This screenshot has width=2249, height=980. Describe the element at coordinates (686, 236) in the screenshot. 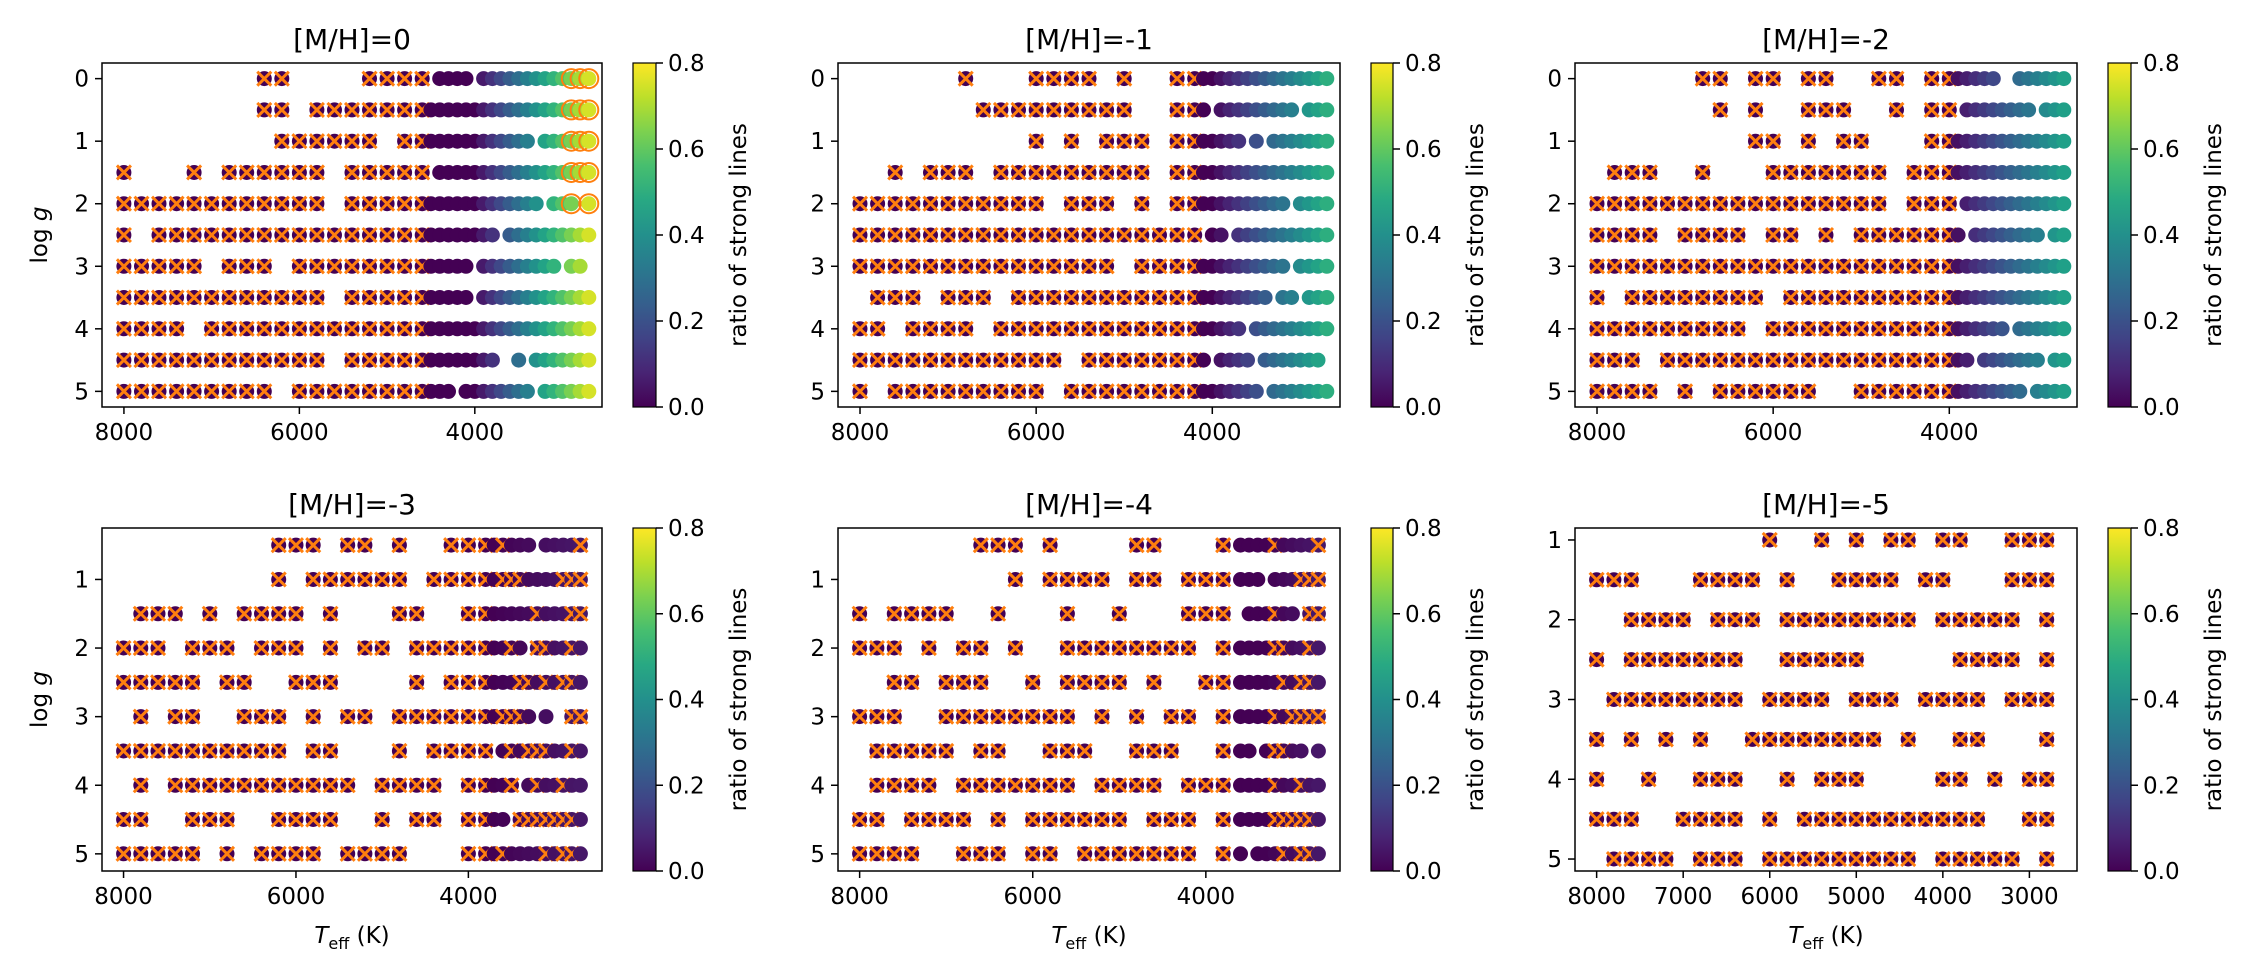

I see `colorbar-tick-label: 0.4` at that location.